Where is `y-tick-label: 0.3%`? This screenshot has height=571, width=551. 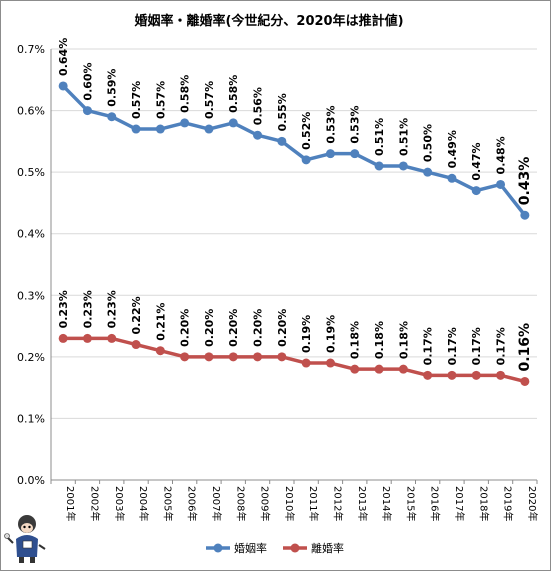
y-tick-label: 0.3% is located at coordinates (31, 295).